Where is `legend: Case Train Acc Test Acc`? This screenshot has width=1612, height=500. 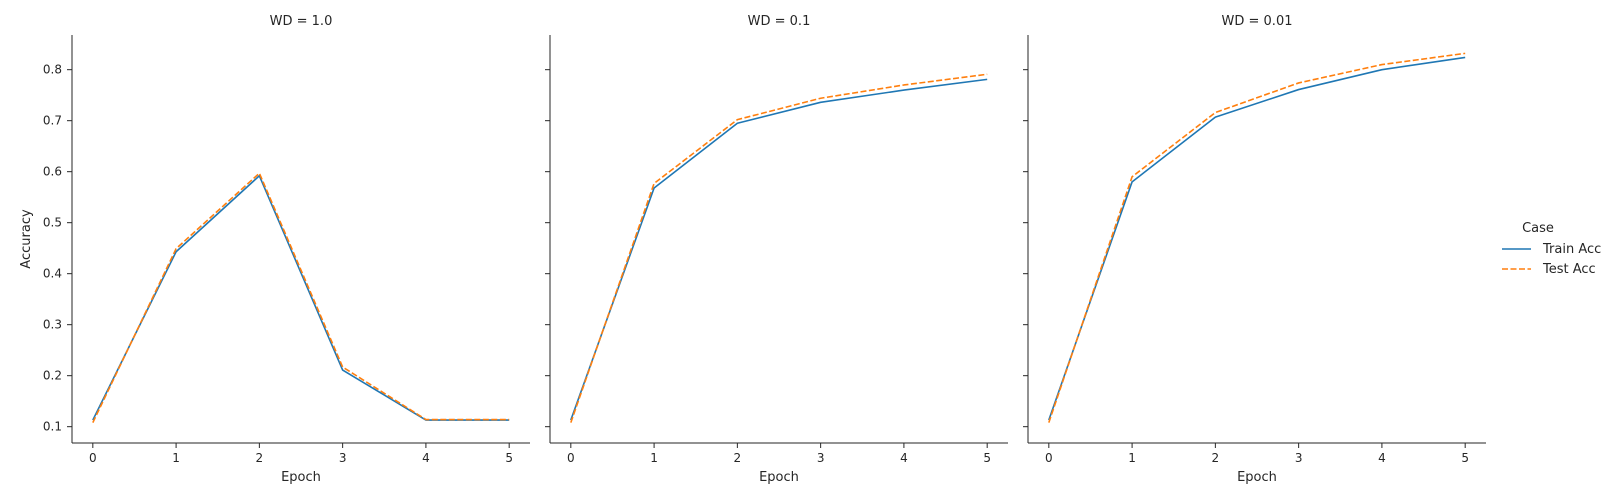
legend: Case Train Acc Test Acc is located at coordinates (1551, 249).